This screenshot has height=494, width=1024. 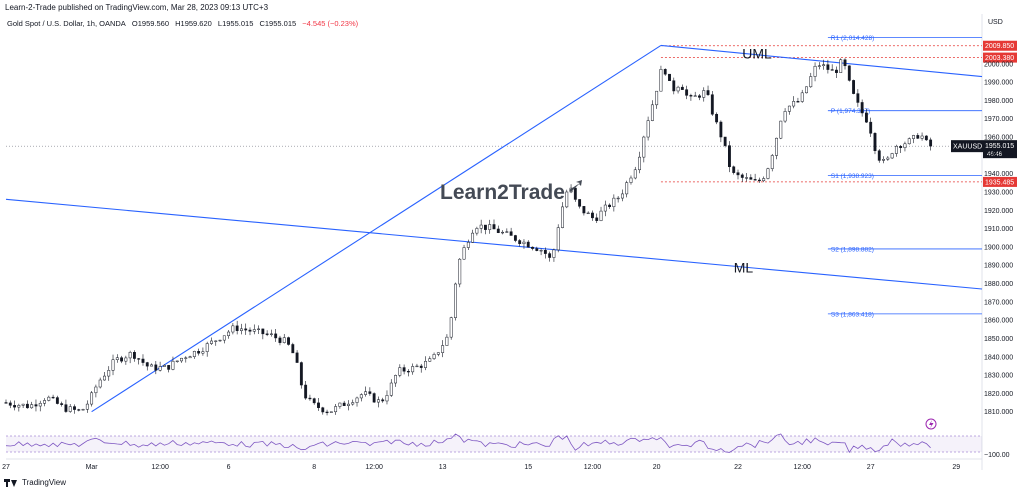 I want to click on price-tick-label: 1900.000, so click(x=998, y=247).